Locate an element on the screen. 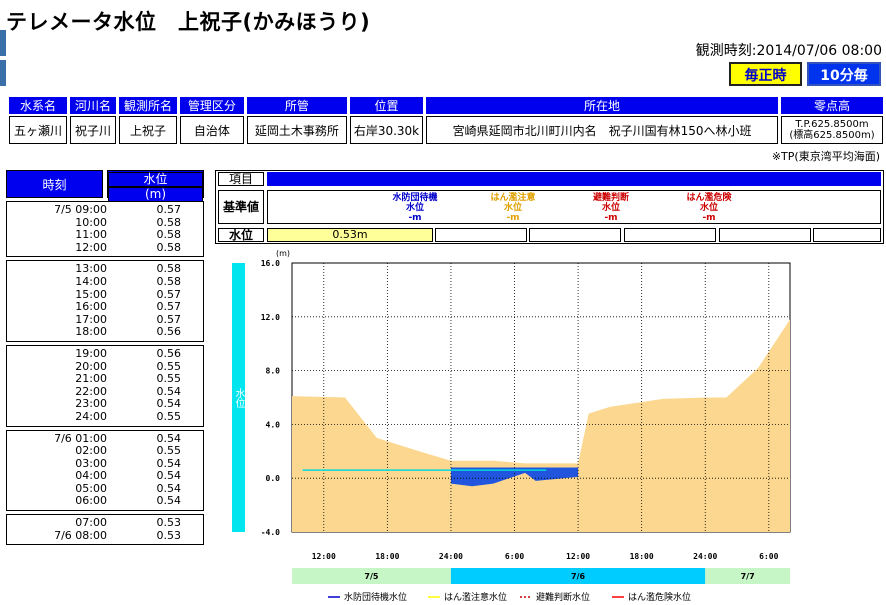 Image resolution: width=886 pixels, height=605 pixels. row-time: 12:00 is located at coordinates (91, 247).